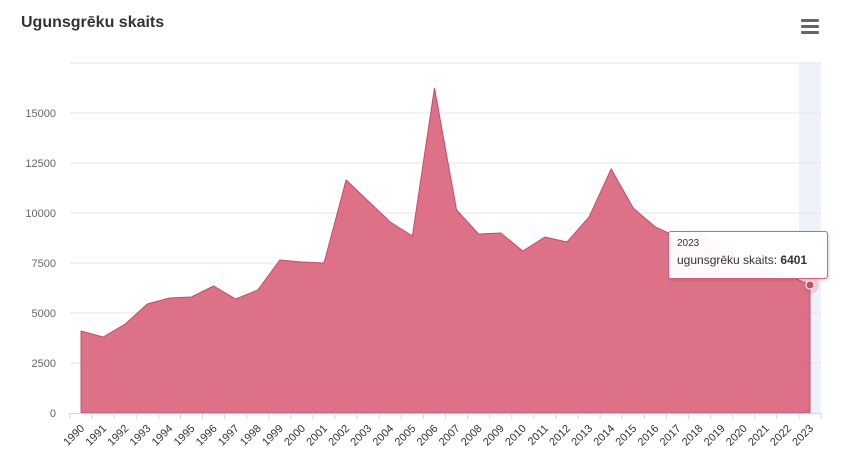 The height and width of the screenshot is (471, 843). I want to click on x-tick-label: 2016, so click(649, 436).